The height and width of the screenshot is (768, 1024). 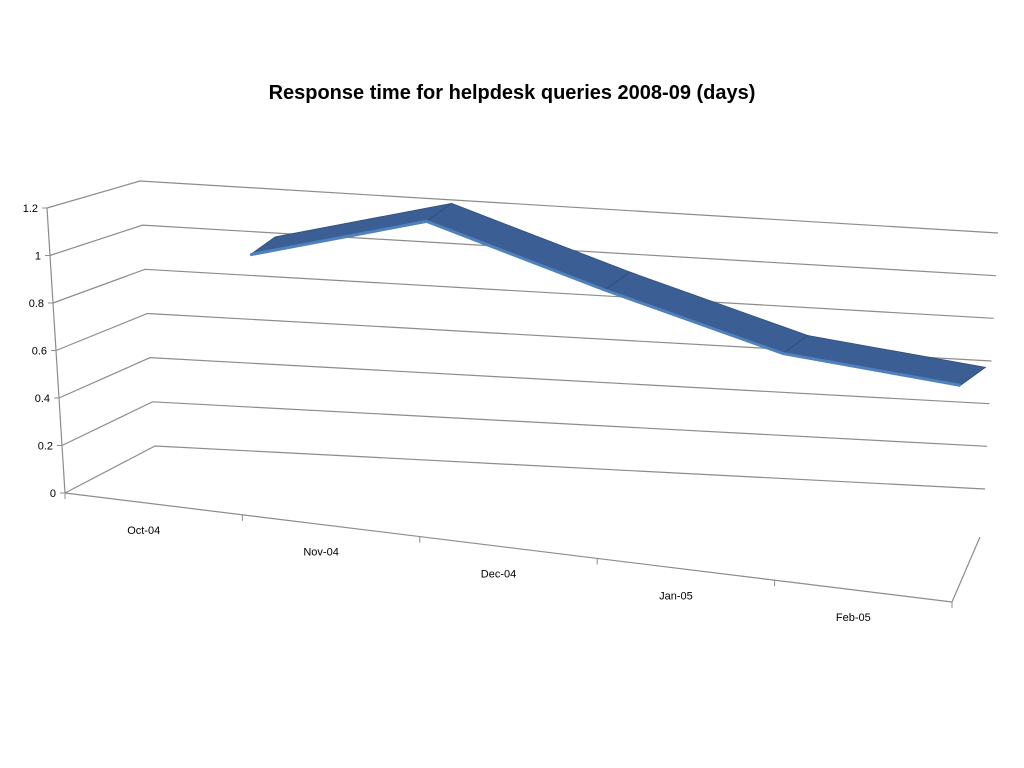 I want to click on floor, so click(x=522, y=550).